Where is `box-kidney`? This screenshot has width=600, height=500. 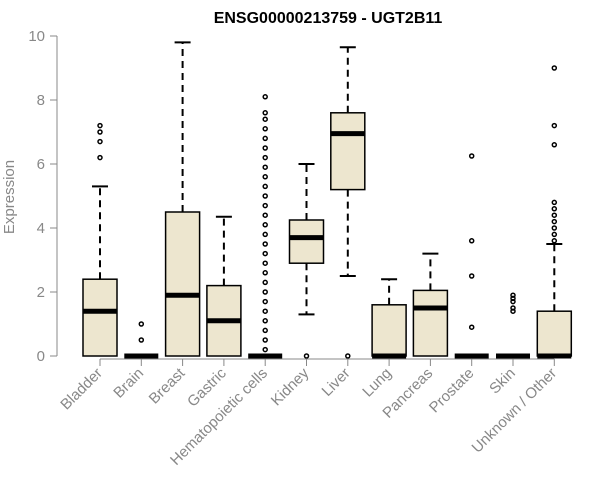 box-kidney is located at coordinates (306, 261).